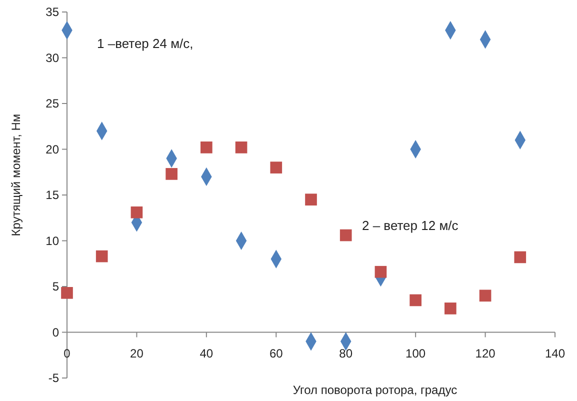  Describe the element at coordinates (207, 353) in the screenshot. I see `x-tick-label: 40` at that location.